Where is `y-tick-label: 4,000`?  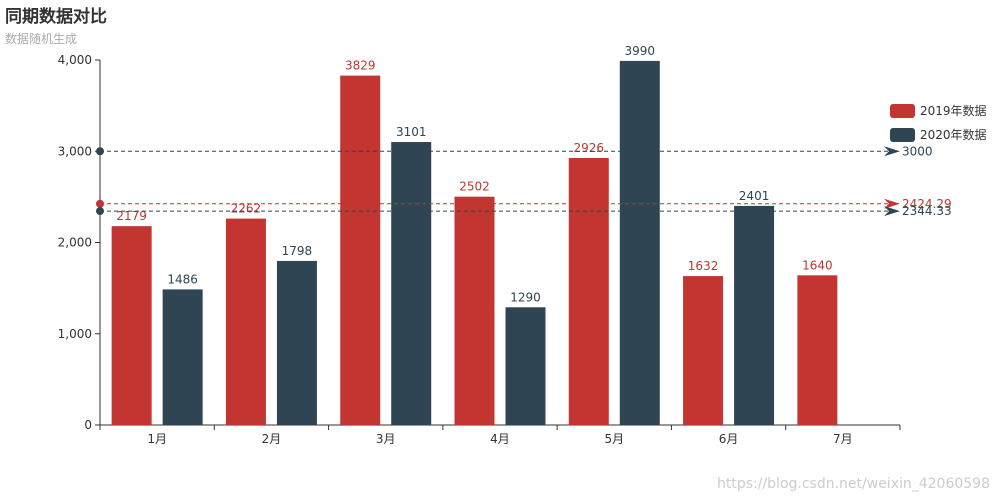 y-tick-label: 4,000 is located at coordinates (75, 60).